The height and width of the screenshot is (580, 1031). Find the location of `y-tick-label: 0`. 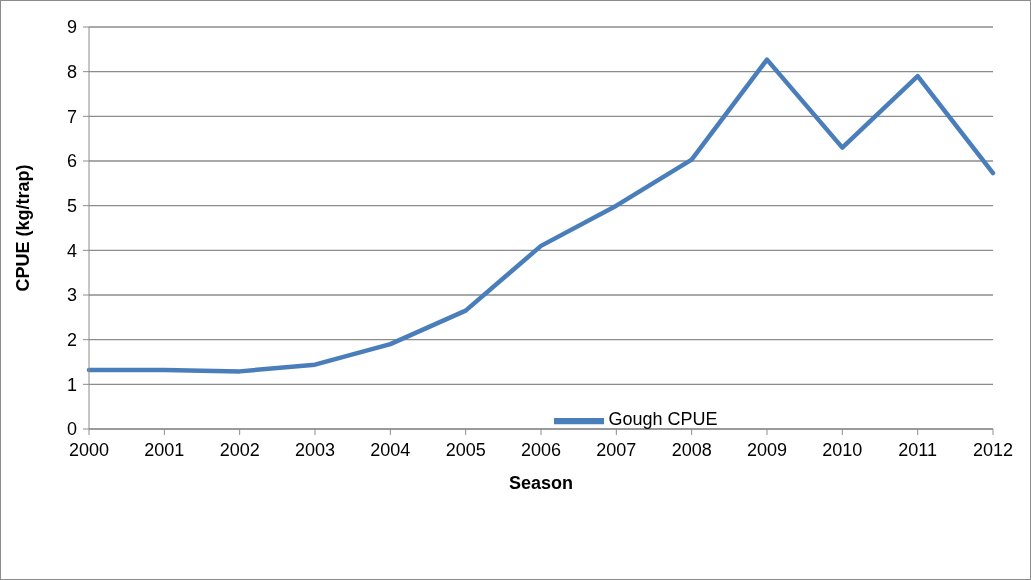

y-tick-label: 0 is located at coordinates (71, 429).